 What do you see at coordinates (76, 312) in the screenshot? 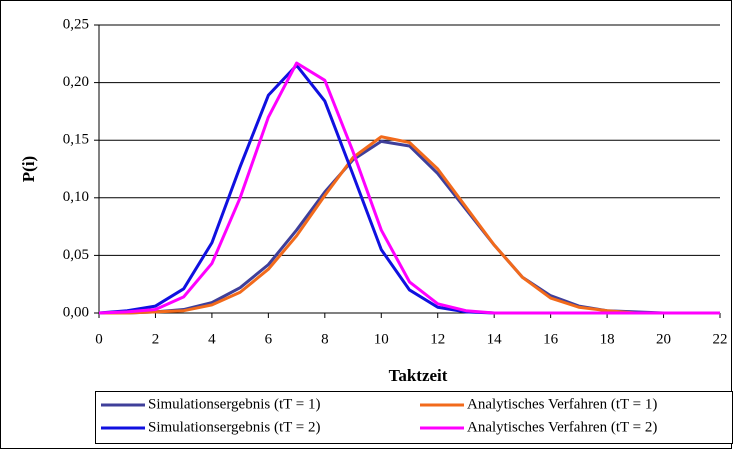
I see `y-tick-label: 0,00` at bounding box center [76, 312].